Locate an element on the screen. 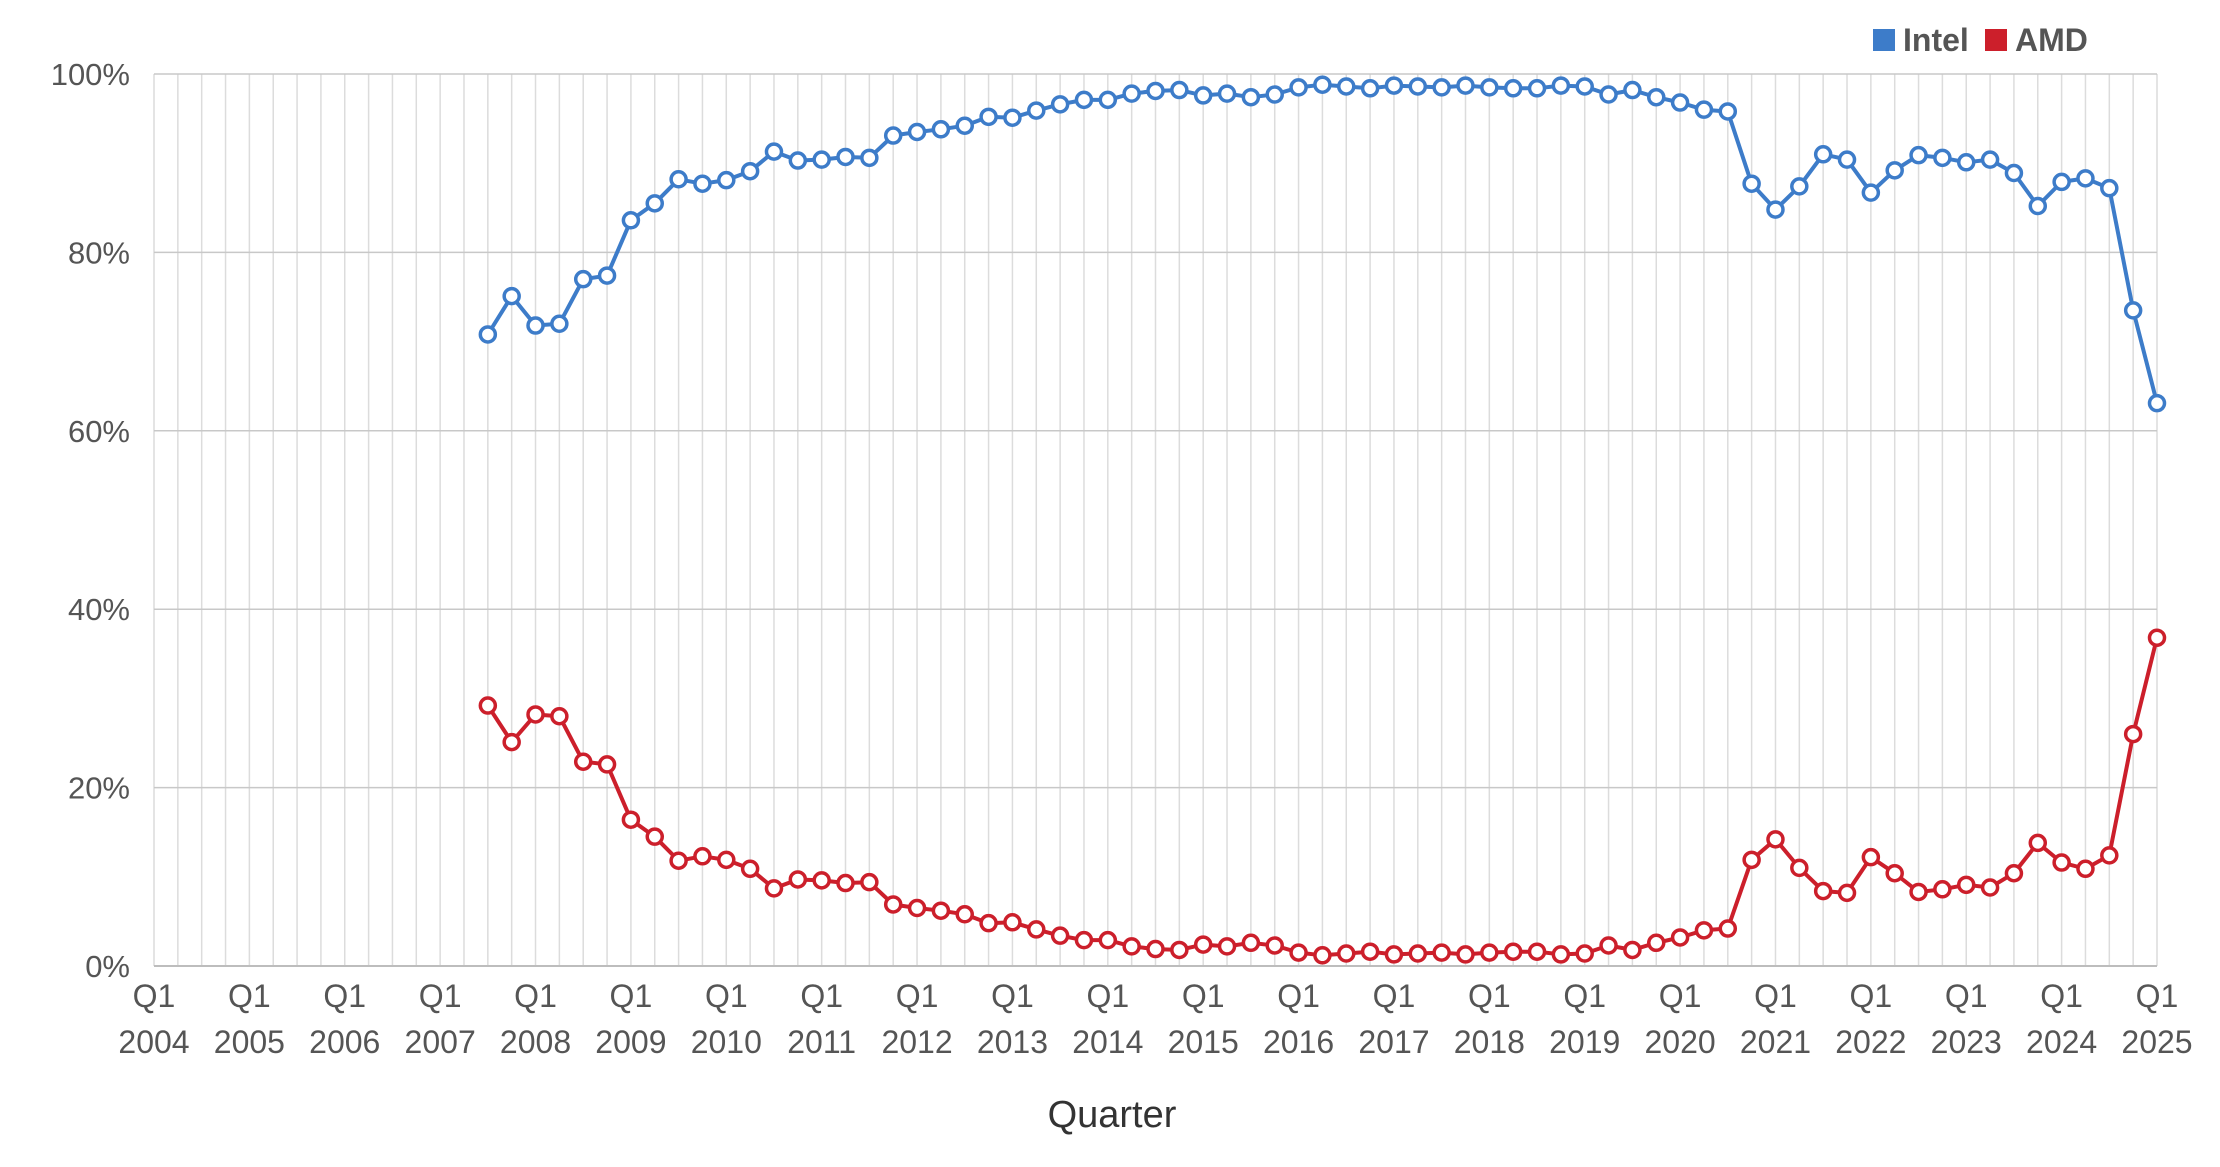 This screenshot has height=1167, width=2220. legend-item-intel: Intel is located at coordinates (1920, 40).